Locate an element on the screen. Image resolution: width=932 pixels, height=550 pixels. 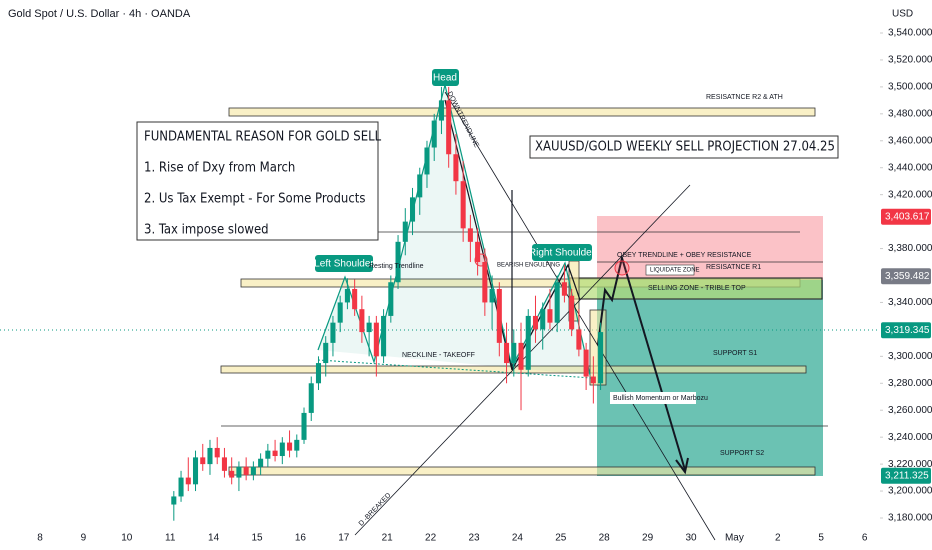
y-tick-label: 3,480.000 is located at coordinates (910, 113).